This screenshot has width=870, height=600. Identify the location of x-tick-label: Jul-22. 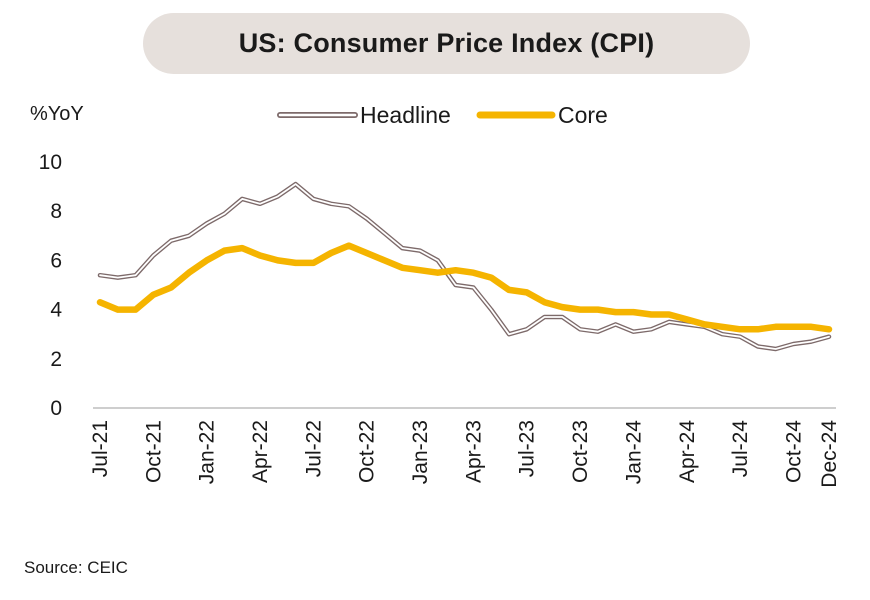
(313, 448).